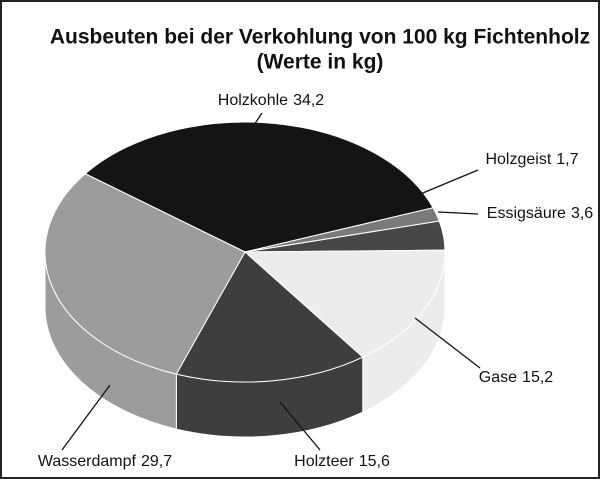  What do you see at coordinates (308, 100) in the screenshot?
I see `slice-value: 34,2` at bounding box center [308, 100].